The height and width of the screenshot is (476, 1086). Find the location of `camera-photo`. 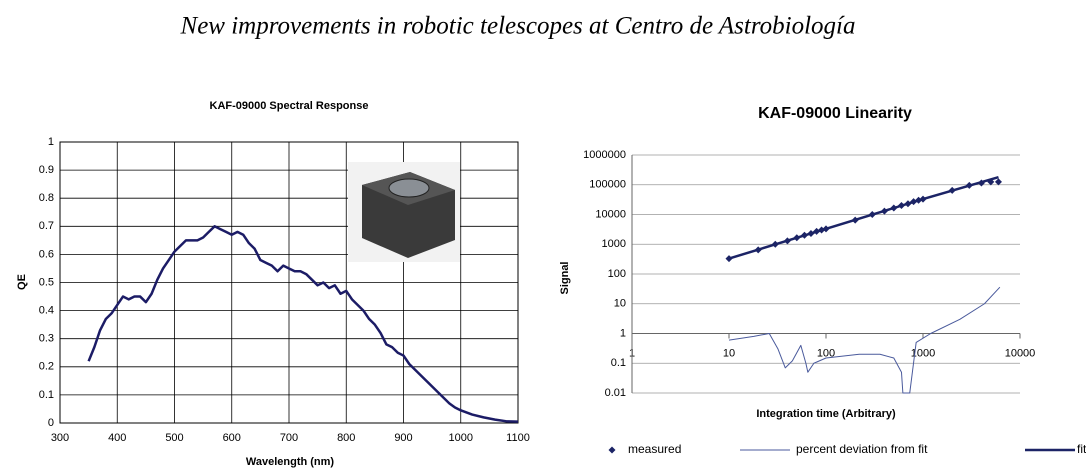

camera-photo is located at coordinates (404, 212).